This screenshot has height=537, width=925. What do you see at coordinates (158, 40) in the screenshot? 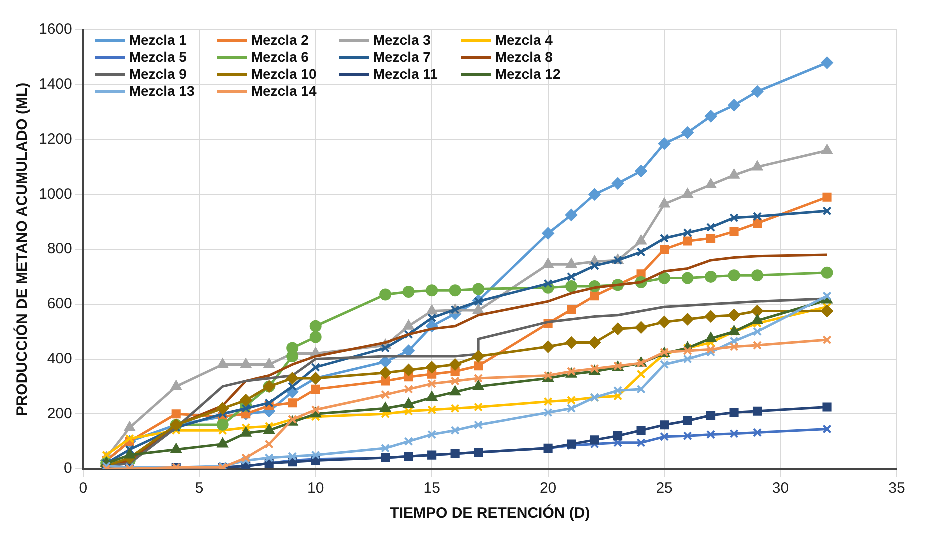
I see `legend-label: Mezcla 1` at bounding box center [158, 40].